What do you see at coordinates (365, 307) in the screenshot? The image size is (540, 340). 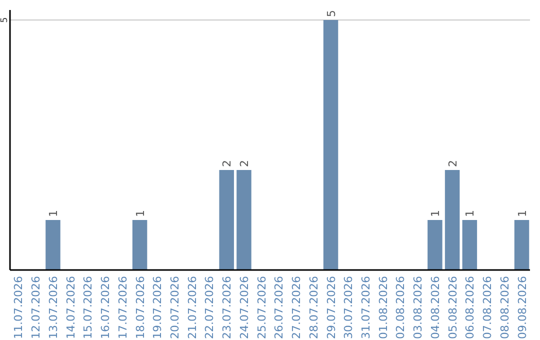 I see `x-tick-label: 31.07.2026` at bounding box center [365, 307].